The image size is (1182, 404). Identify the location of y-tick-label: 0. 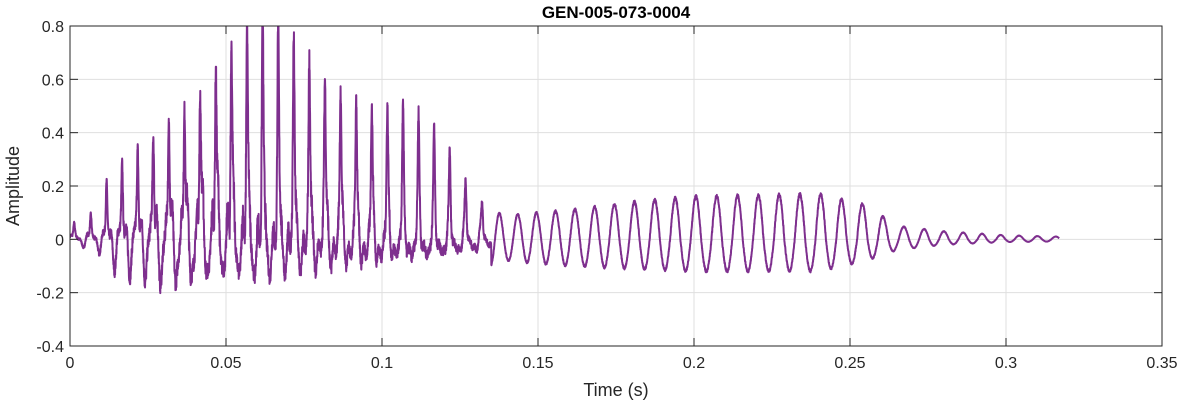
(59, 240).